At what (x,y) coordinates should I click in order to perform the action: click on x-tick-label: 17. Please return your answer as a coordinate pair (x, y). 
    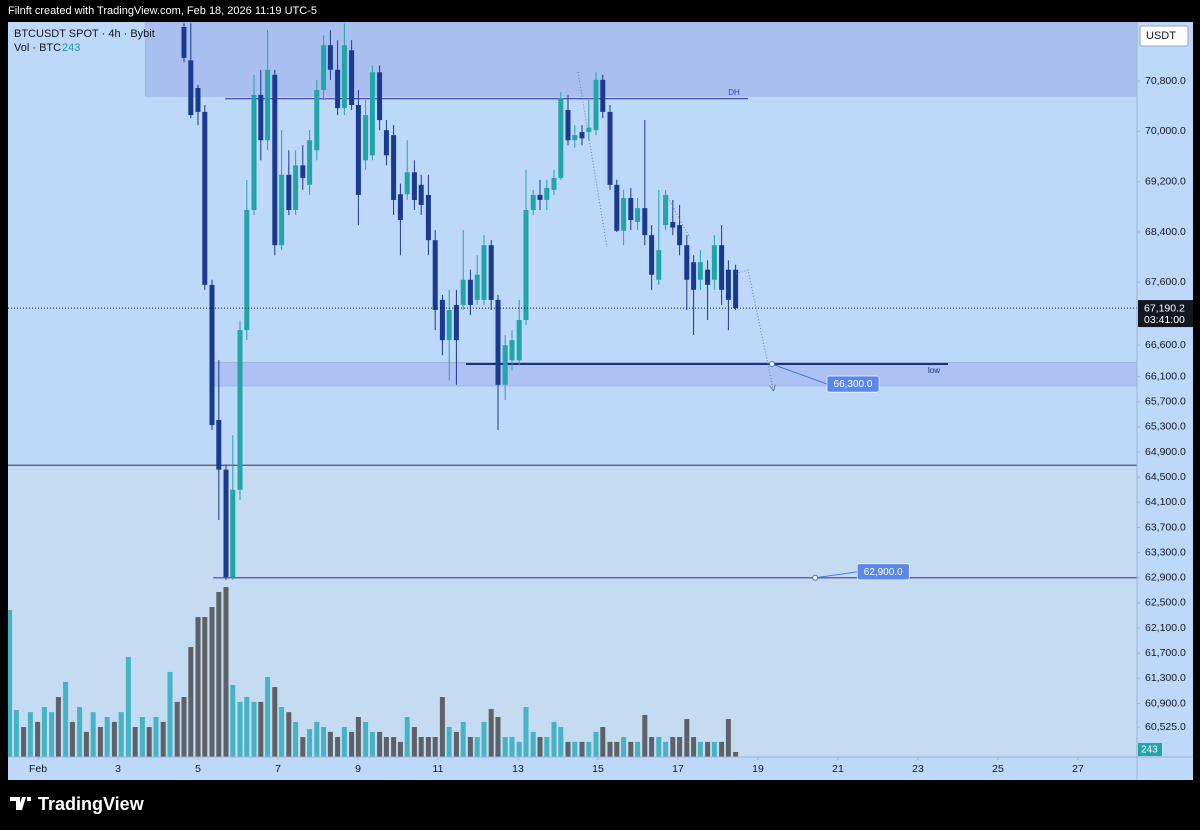
    Looking at the image, I should click on (678, 769).